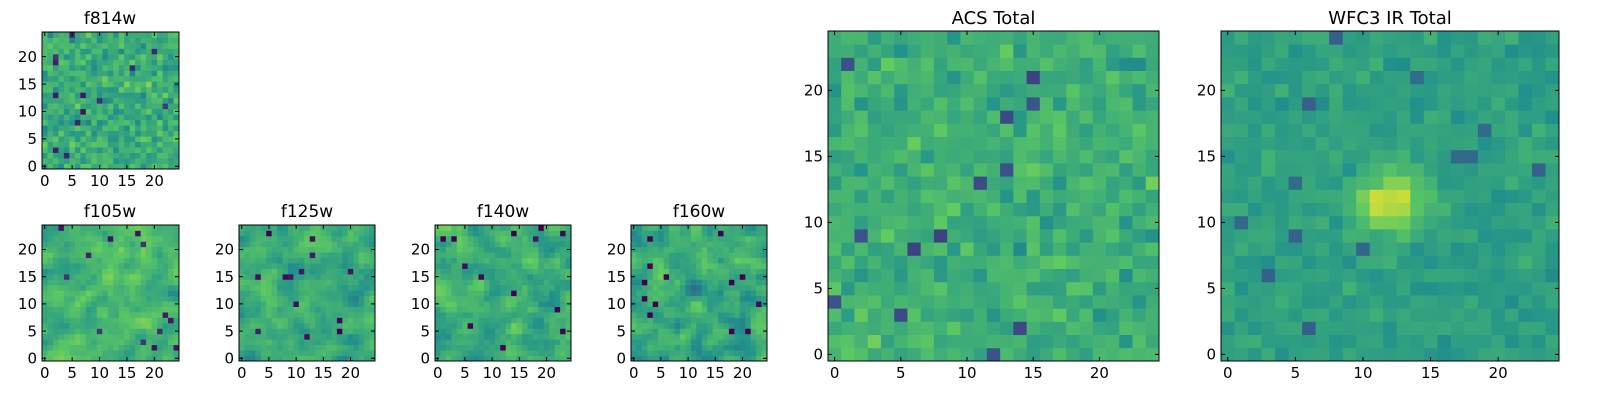 This screenshot has height=400, width=1600. What do you see at coordinates (72, 181) in the screenshot?
I see `x-tick-label: 5` at bounding box center [72, 181].